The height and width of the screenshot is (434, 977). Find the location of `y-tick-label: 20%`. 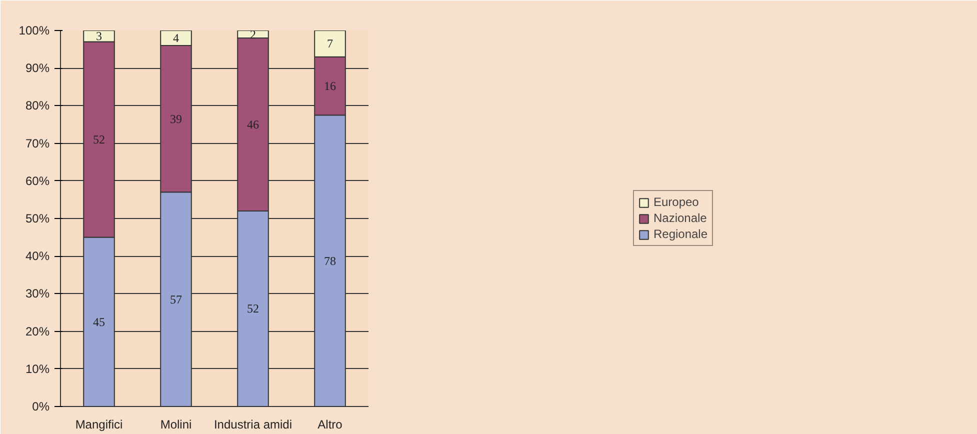

y-tick-label: 20% is located at coordinates (37, 331).